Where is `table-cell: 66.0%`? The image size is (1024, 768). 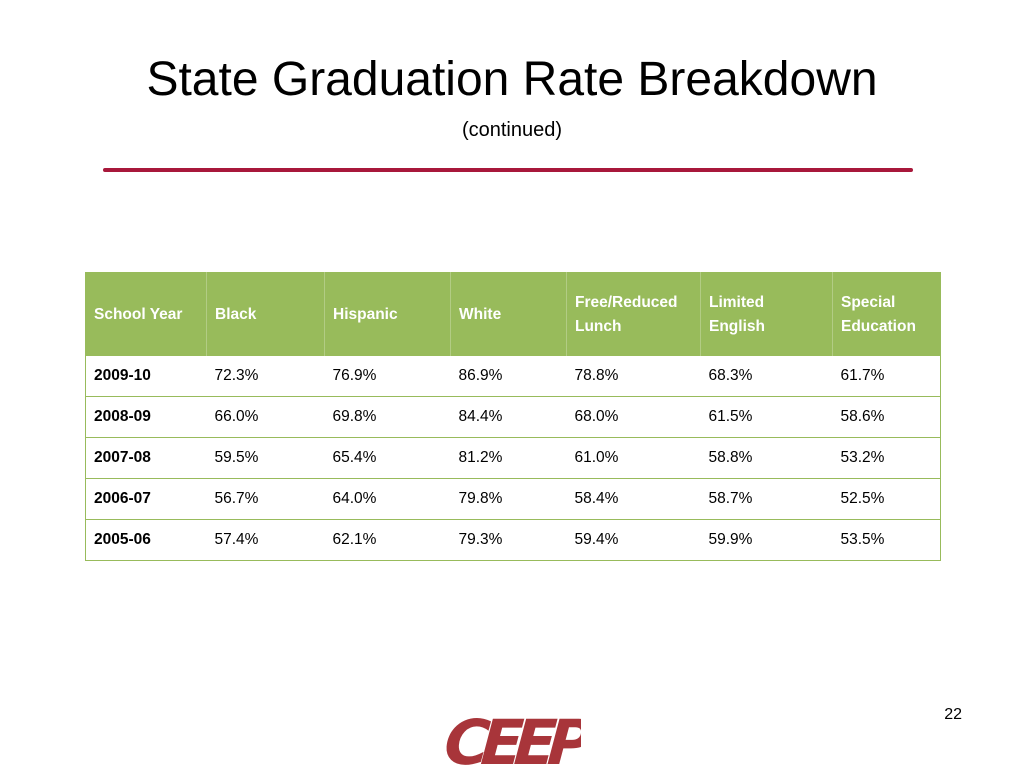
table-cell: 66.0% is located at coordinates (265, 417).